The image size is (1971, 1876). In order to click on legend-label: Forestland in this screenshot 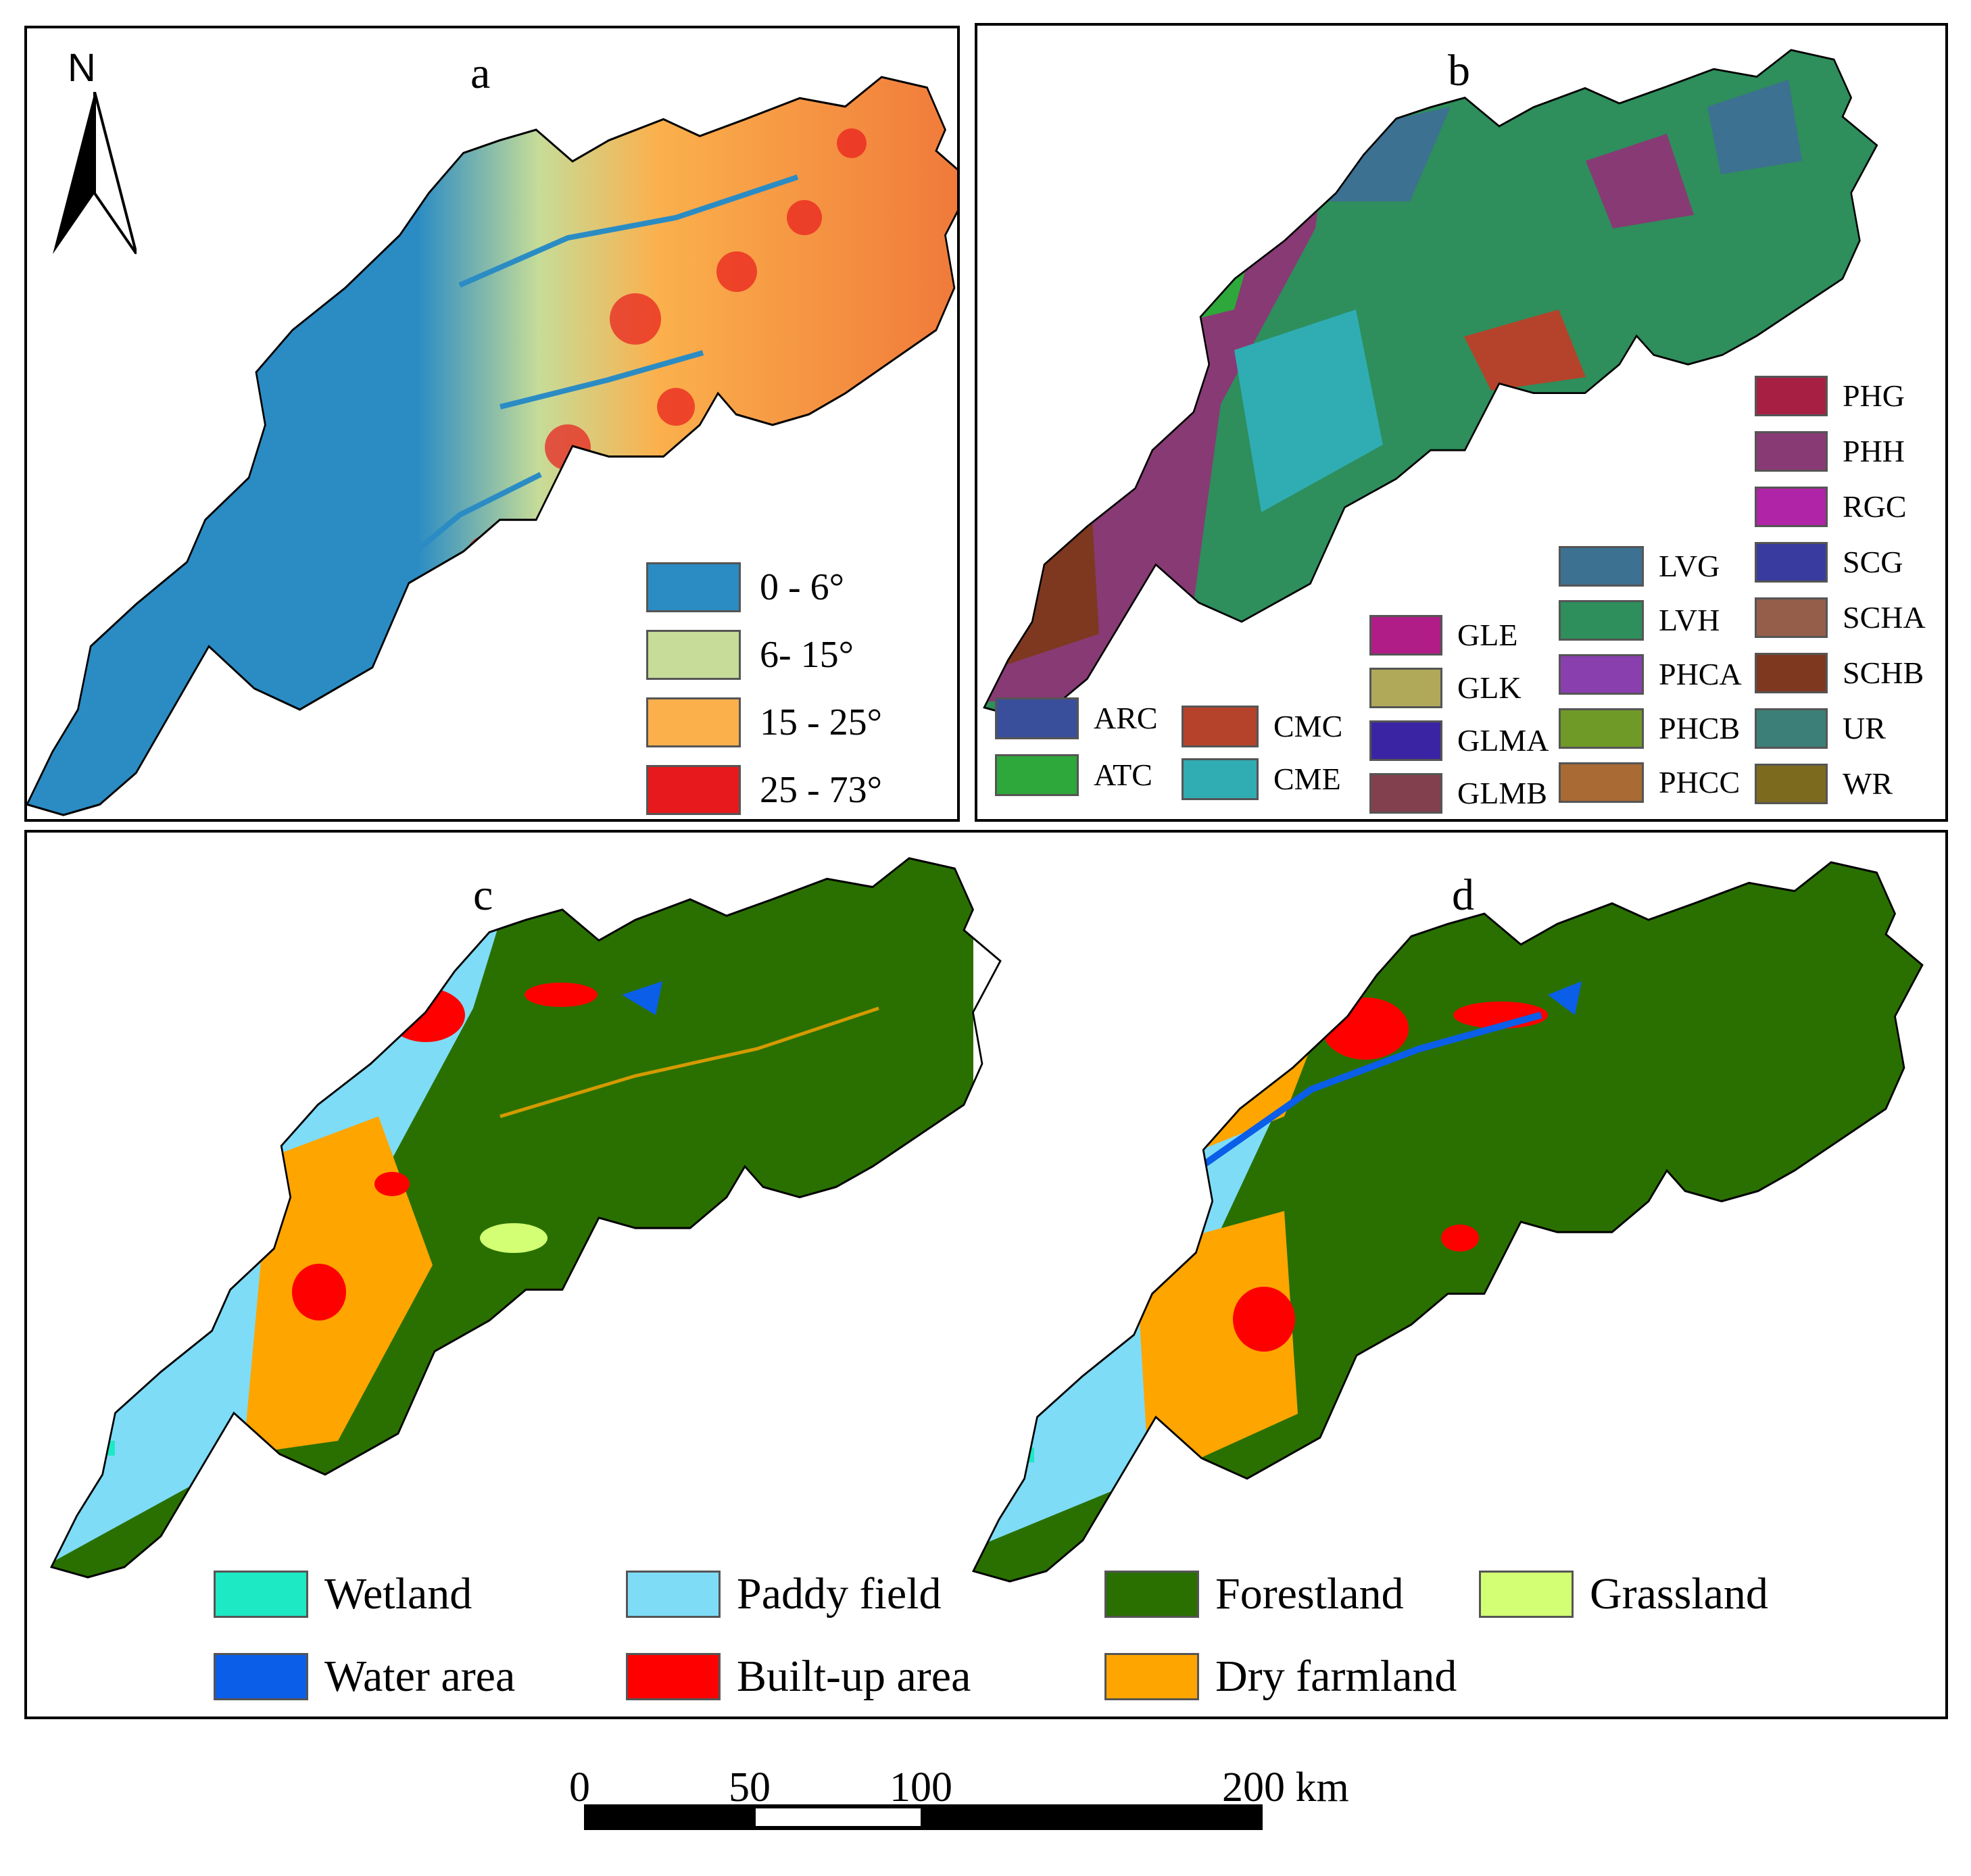, I will do `click(1309, 1594)`.